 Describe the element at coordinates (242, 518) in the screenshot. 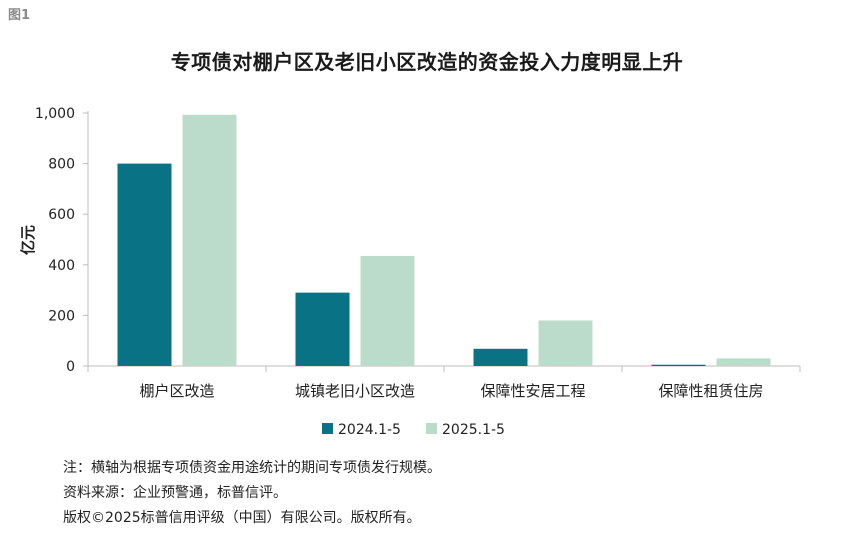

I see `copyright-line: 版权©2025标普信用评级（中国）有限公司。版权所有。` at that location.